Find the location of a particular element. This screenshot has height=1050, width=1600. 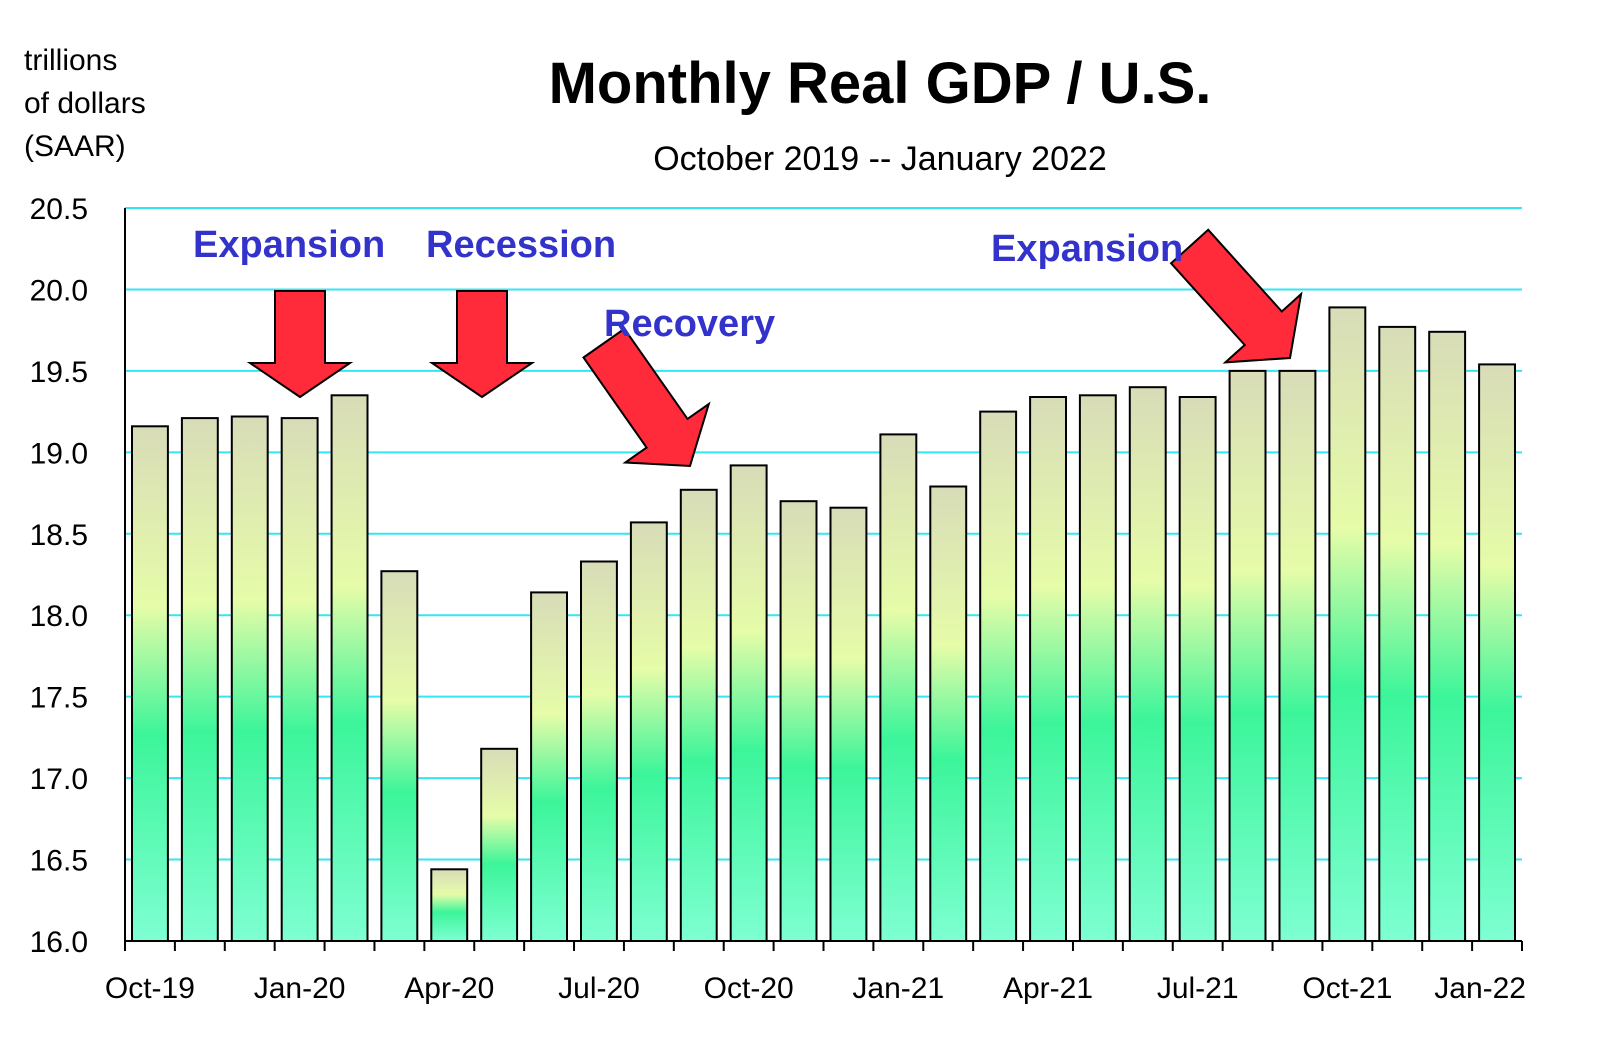

y-unit-label-line-2: of dollars is located at coordinates (85, 103).